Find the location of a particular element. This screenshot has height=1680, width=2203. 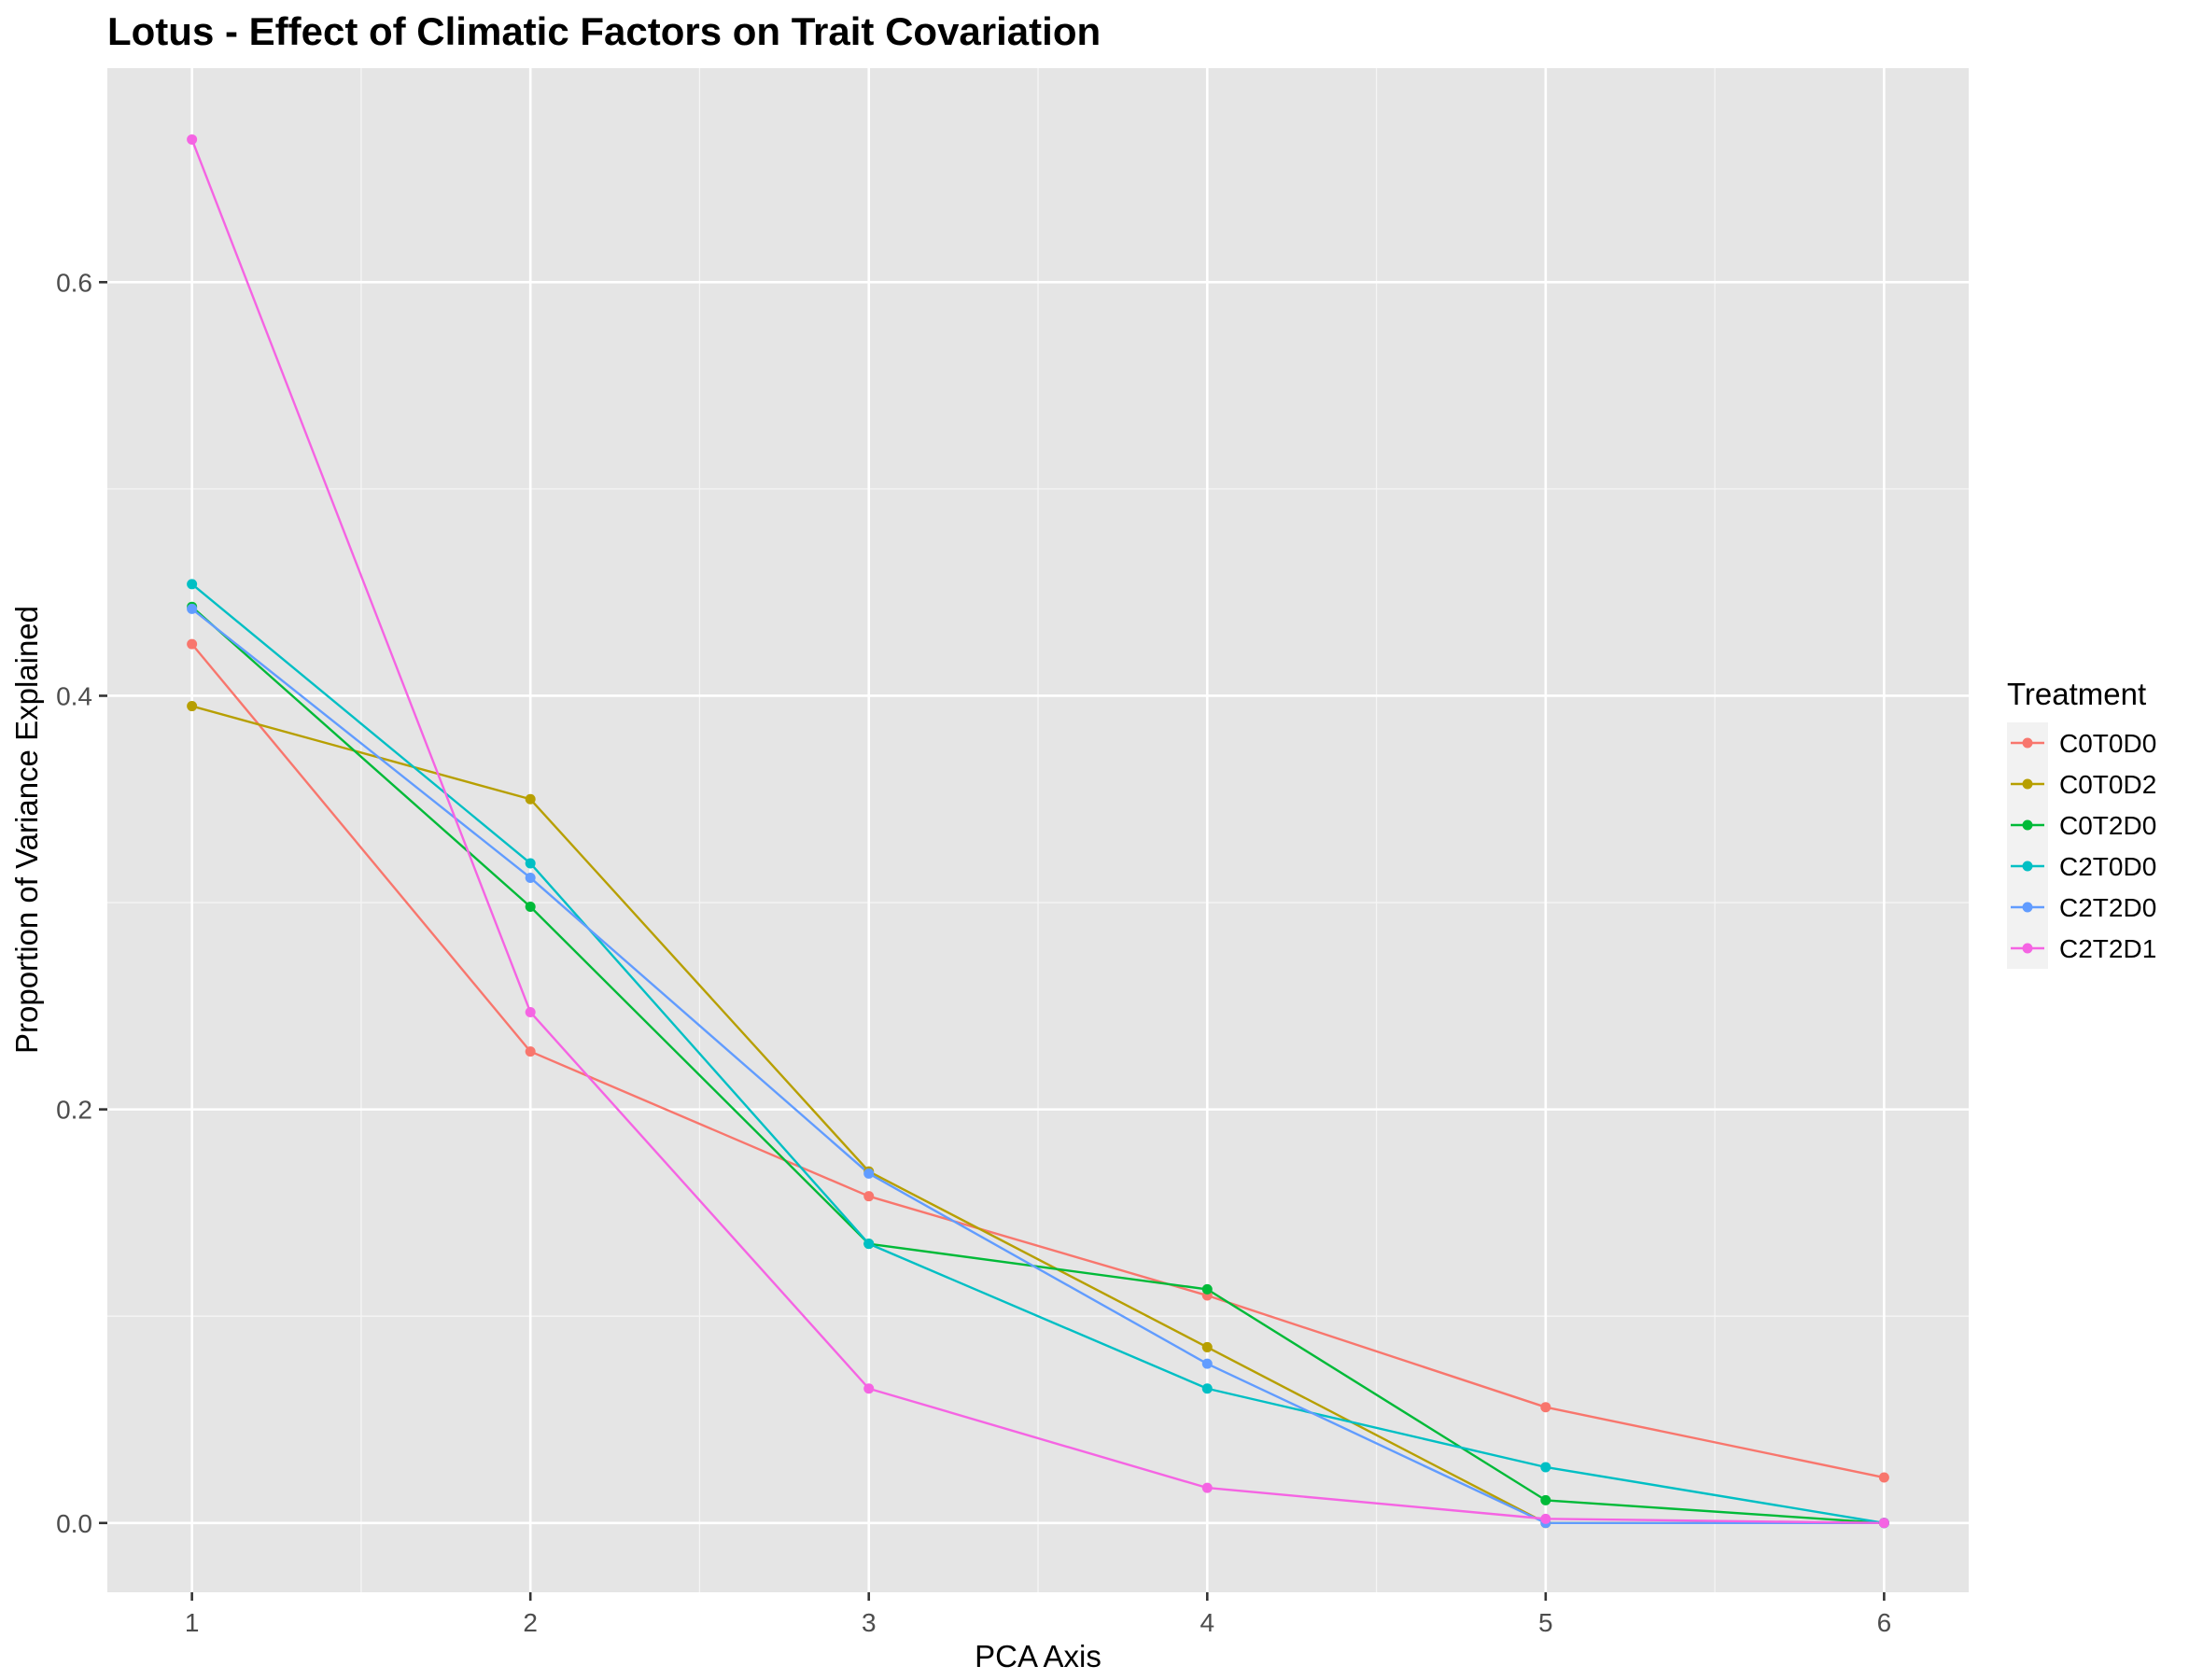

y-tick-label: 0.0 is located at coordinates (74, 1523).